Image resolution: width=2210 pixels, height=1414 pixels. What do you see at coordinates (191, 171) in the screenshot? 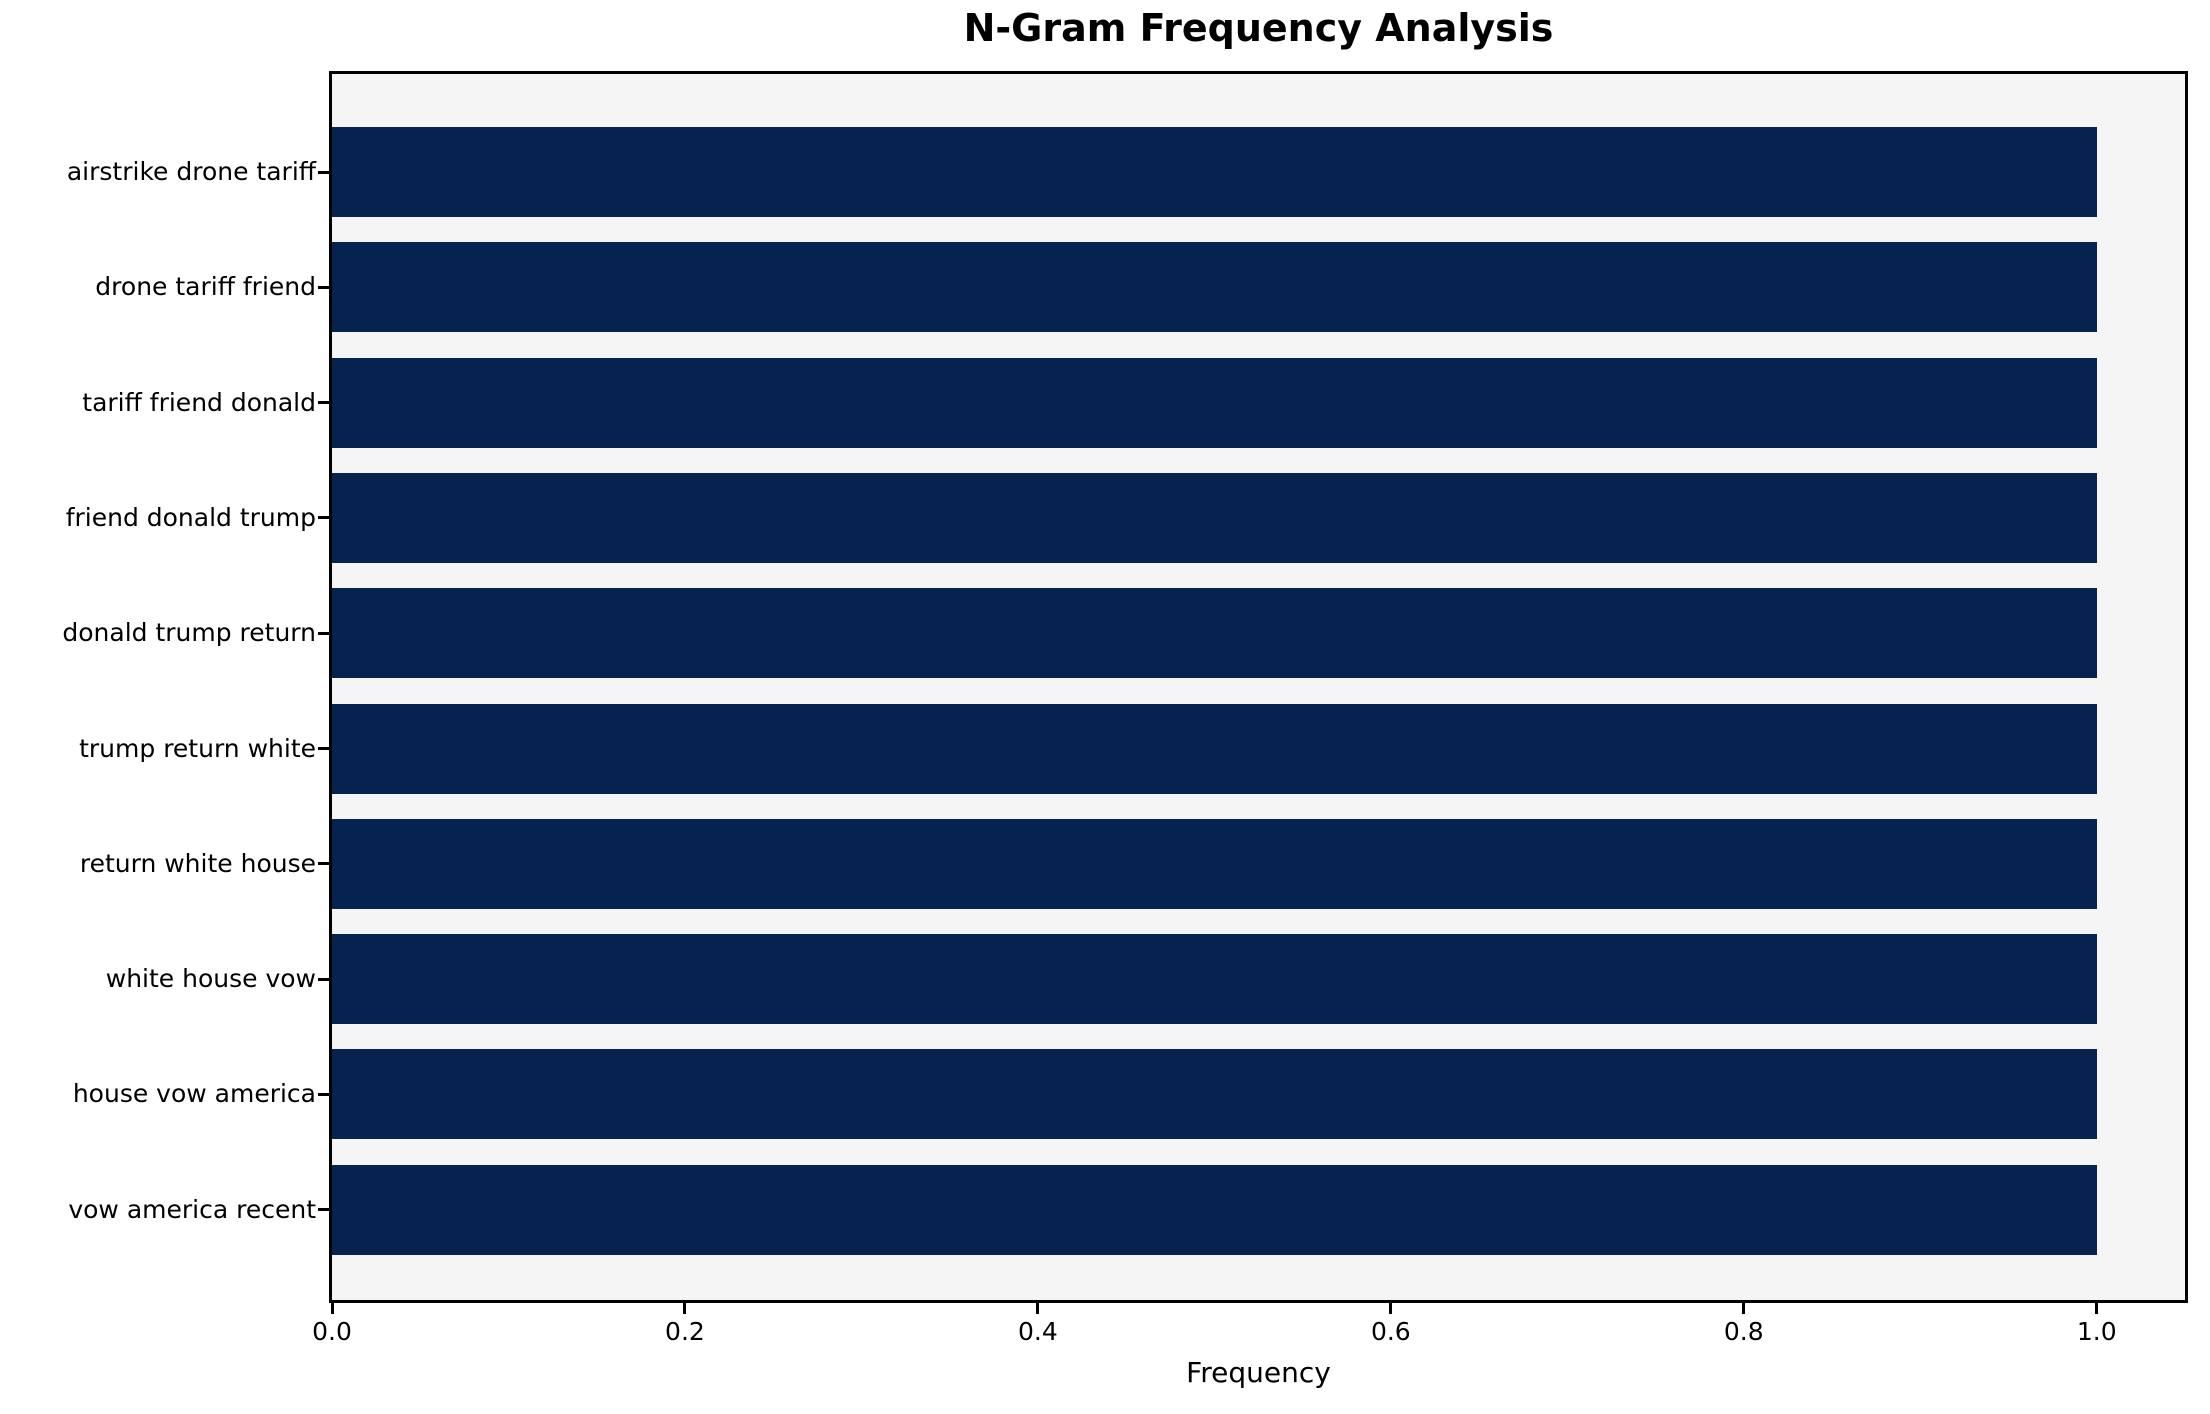
I see `y-tick-label: airstrike drone tariff` at bounding box center [191, 171].